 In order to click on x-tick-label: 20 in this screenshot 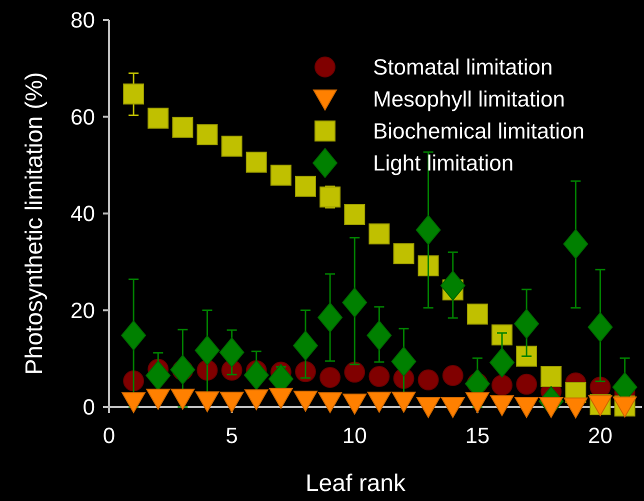, I will do `click(600, 435)`.